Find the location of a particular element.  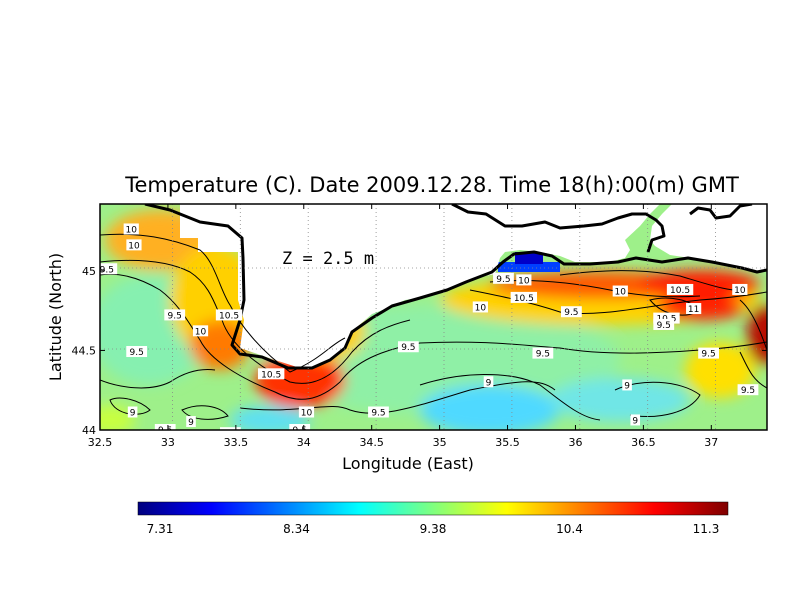

colorbar-ticks: 7.31 8.34 9.38 10.4 11.3 is located at coordinates (433, 529).